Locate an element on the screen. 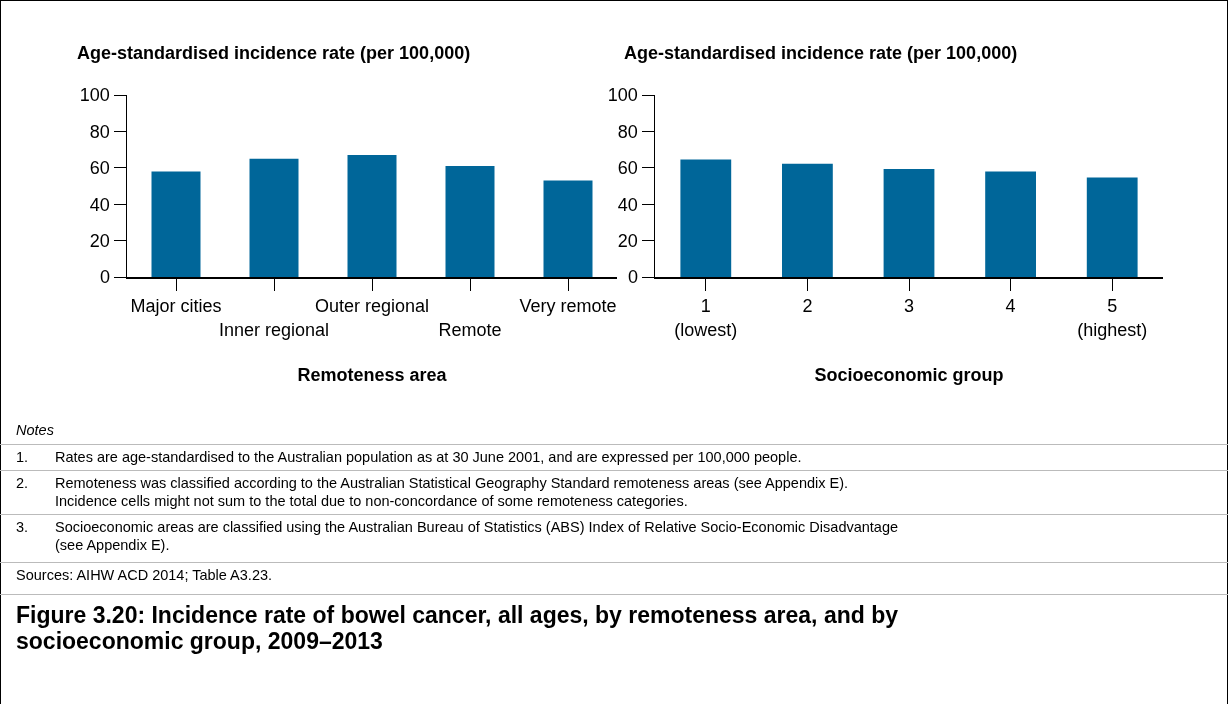 This screenshot has width=1228, height=705. x-tick-label: 3 is located at coordinates (909, 306).